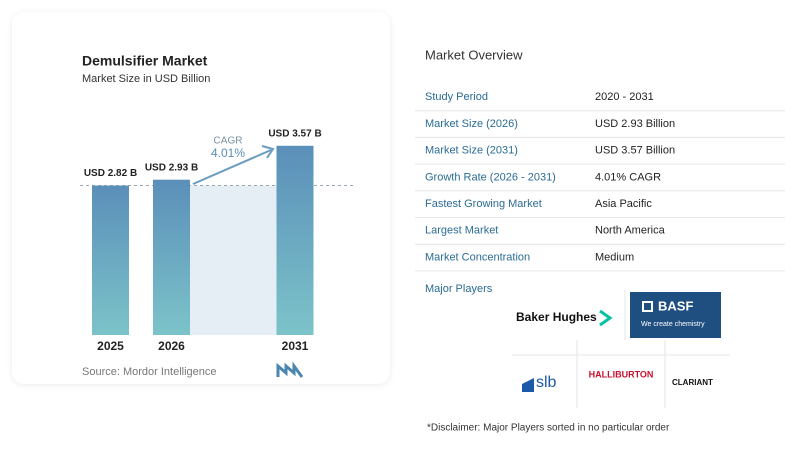 The height and width of the screenshot is (459, 800). I want to click on cagr-arrowhead, so click(268, 152).